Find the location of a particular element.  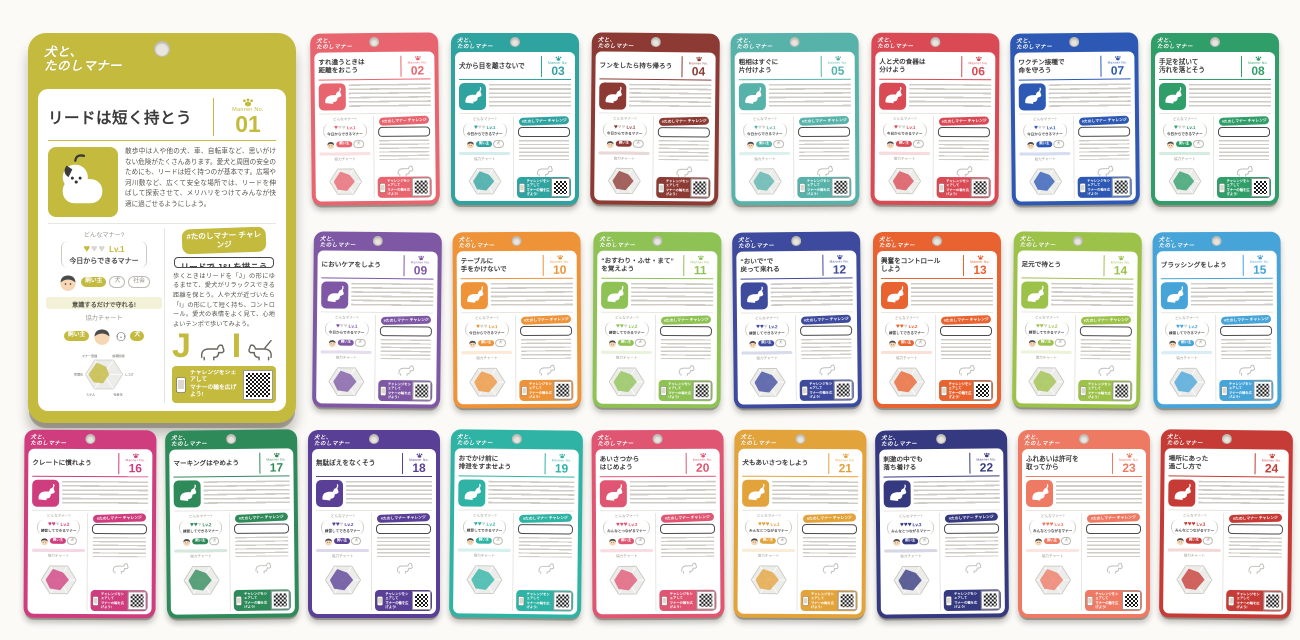

card-panel: ブラッシングをしよう Manner No. 15 is located at coordinates (1217, 327).